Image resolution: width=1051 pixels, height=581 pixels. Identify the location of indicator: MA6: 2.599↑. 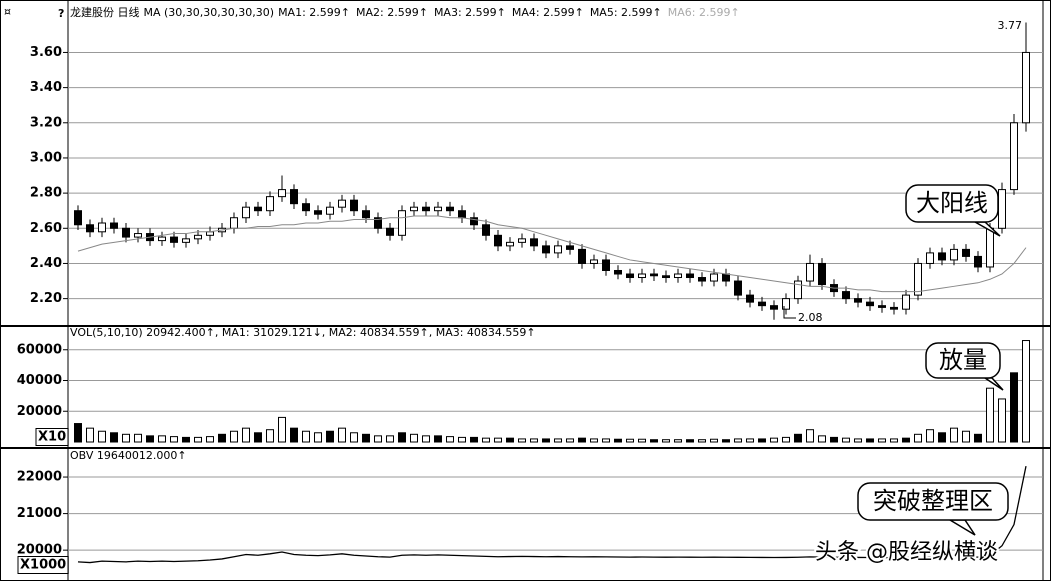
(704, 12).